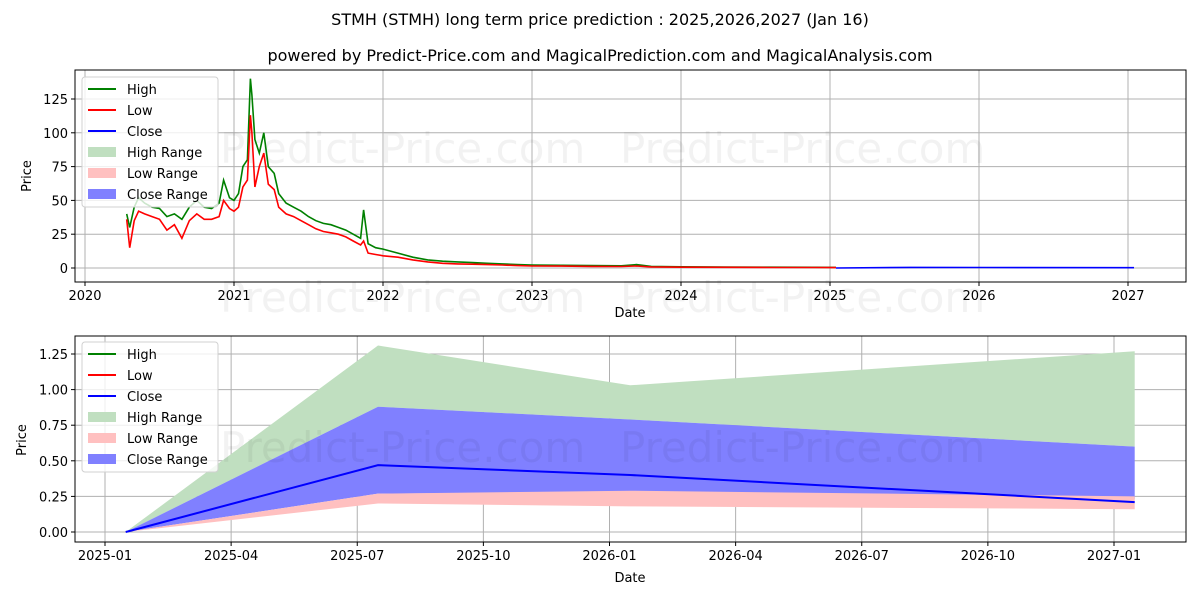 Image resolution: width=1200 pixels, height=600 pixels. Describe the element at coordinates (53, 391) in the screenshot. I see `y-tick-label: 1.00` at that location.